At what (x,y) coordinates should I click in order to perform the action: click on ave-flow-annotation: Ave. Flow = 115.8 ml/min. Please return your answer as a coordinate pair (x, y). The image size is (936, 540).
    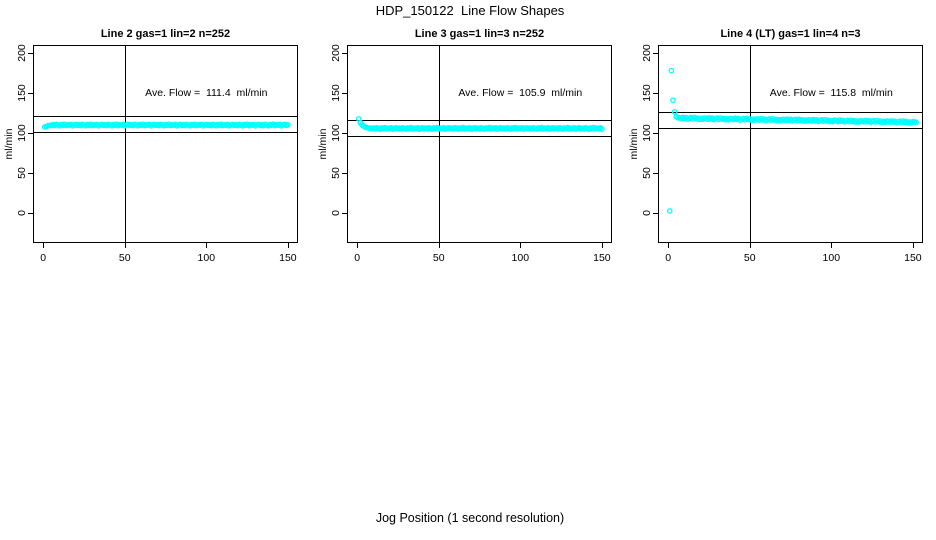
    Looking at the image, I should click on (831, 93).